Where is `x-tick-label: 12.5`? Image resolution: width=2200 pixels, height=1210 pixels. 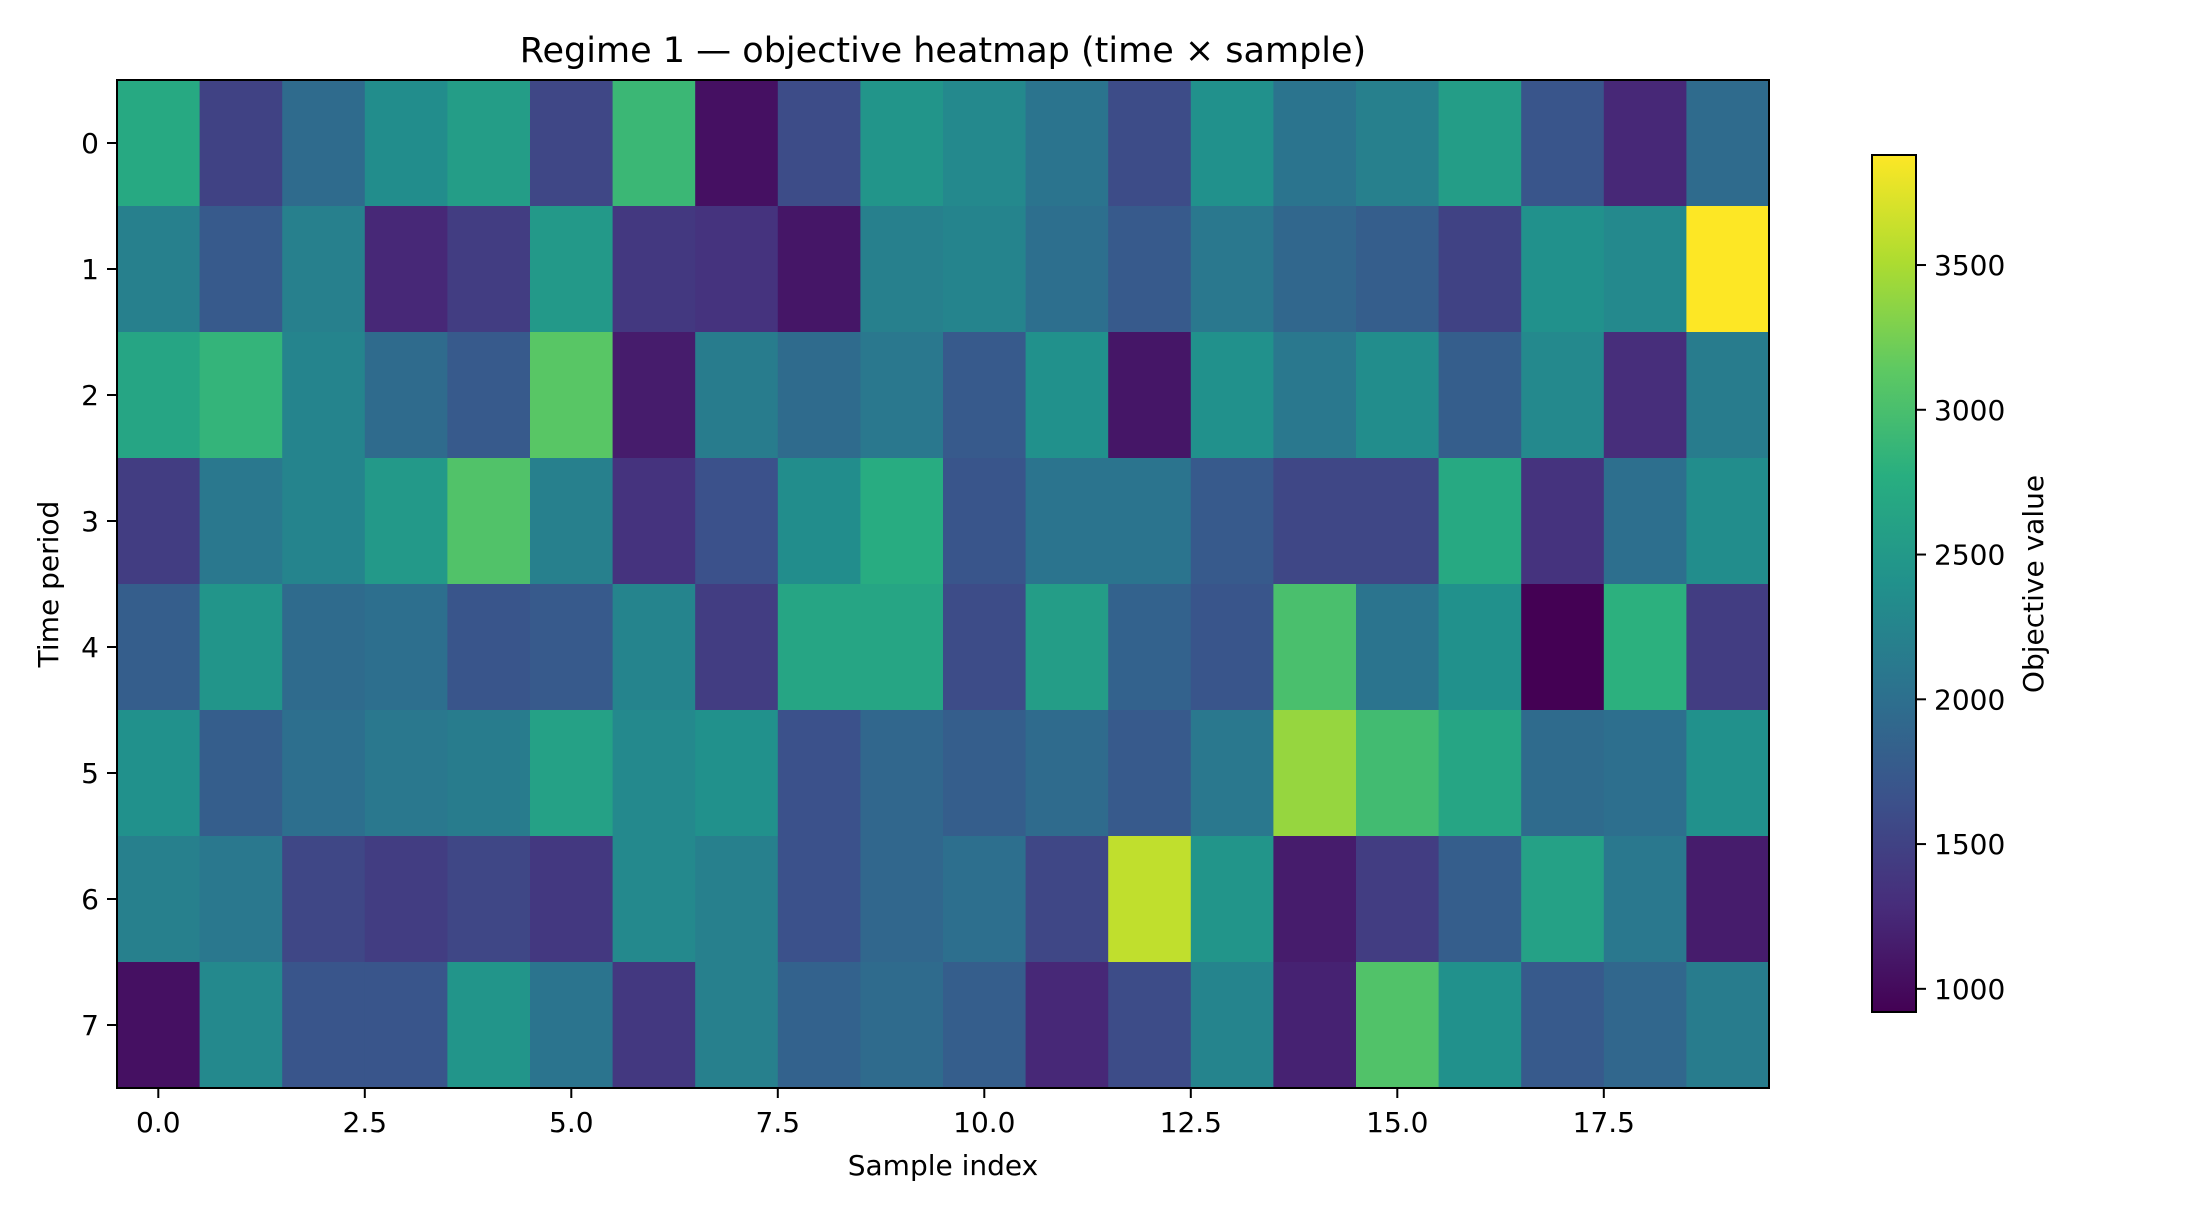
x-tick-label: 12.5 is located at coordinates (1191, 1122).